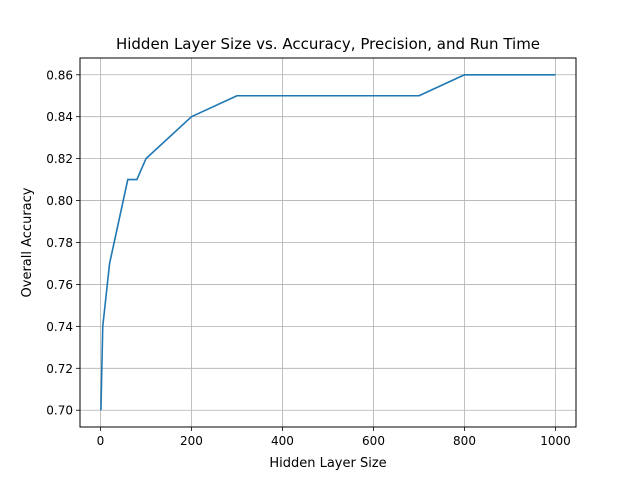 This screenshot has height=480, width=640. Describe the element at coordinates (59, 159) in the screenshot. I see `y-tick-label: 0.82` at that location.